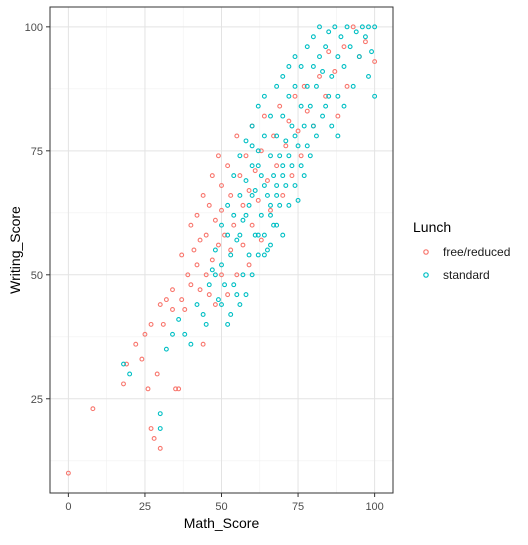 Image resolution: width=528 pixels, height=545 pixels. I want to click on x-tick-label: 50, so click(221, 507).